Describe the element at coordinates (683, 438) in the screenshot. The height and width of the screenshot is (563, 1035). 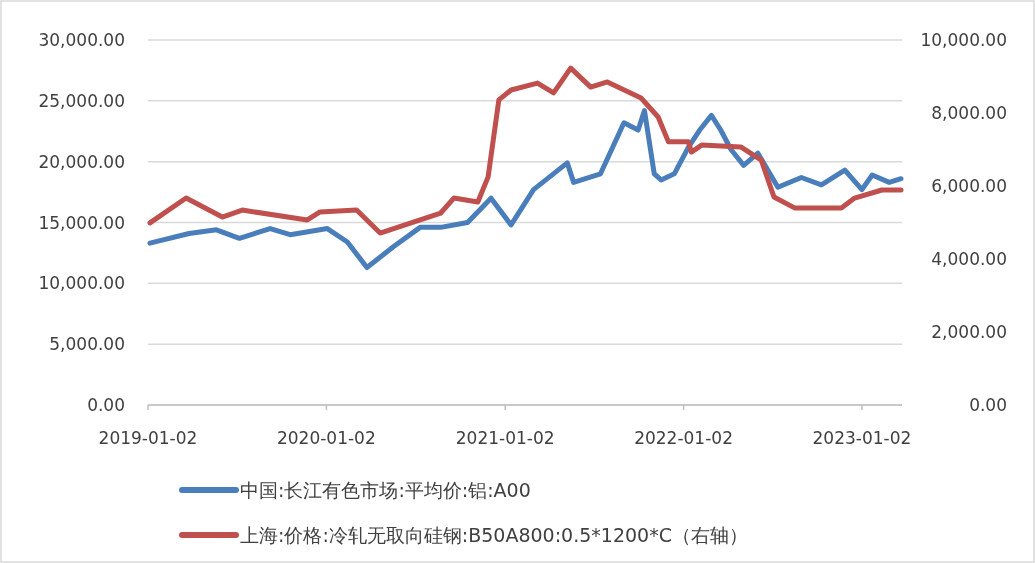
I see `x-tick-label: 2022-01-02` at that location.